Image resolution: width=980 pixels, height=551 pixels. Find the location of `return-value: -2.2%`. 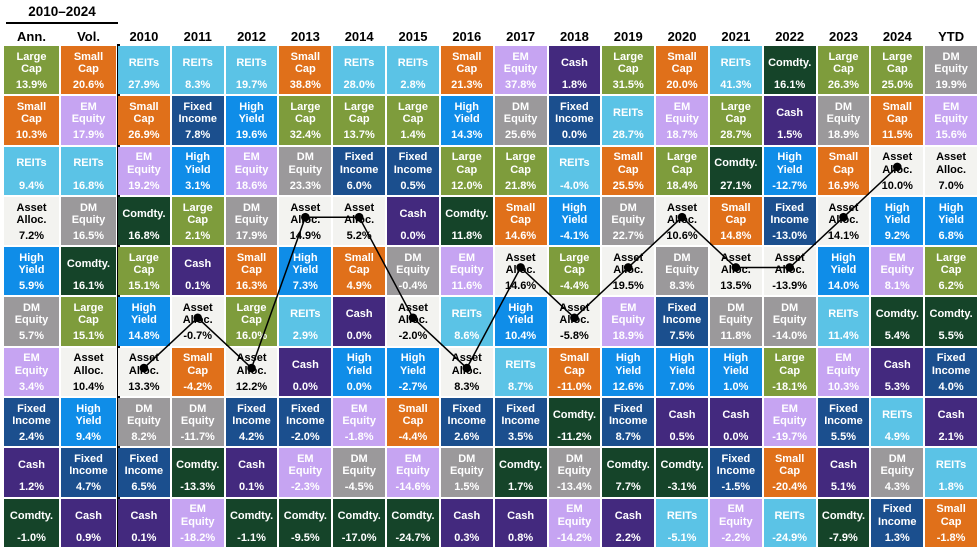

return-value: -2.2% is located at coordinates (736, 537).